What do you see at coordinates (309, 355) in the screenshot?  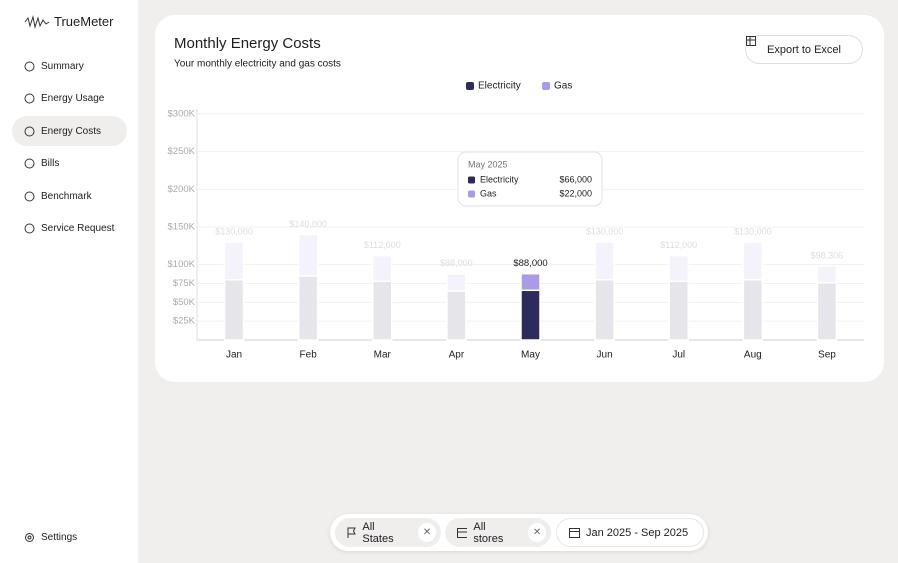 I see `x-tick-label: Feb` at bounding box center [309, 355].